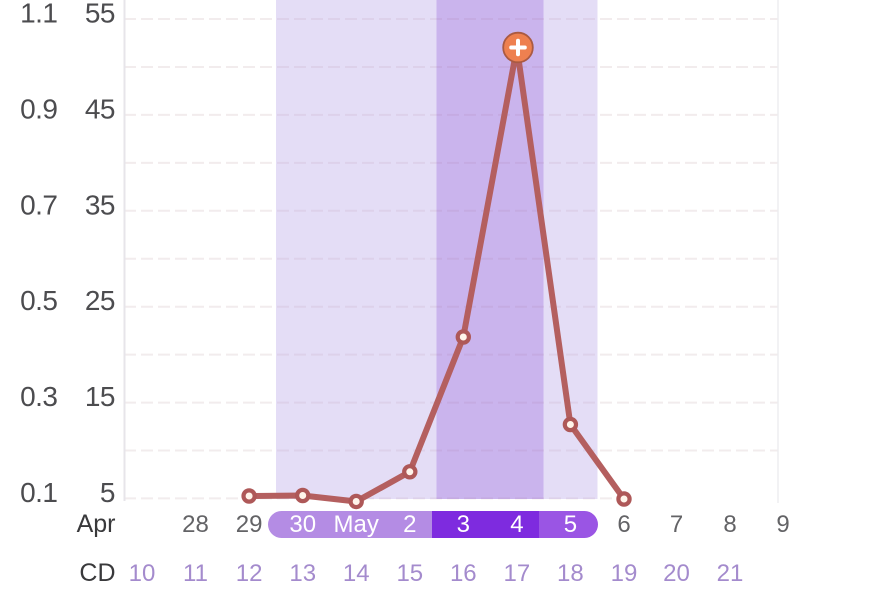 The image size is (879, 600). What do you see at coordinates (463, 573) in the screenshot?
I see `svg-text: 16` at bounding box center [463, 573].